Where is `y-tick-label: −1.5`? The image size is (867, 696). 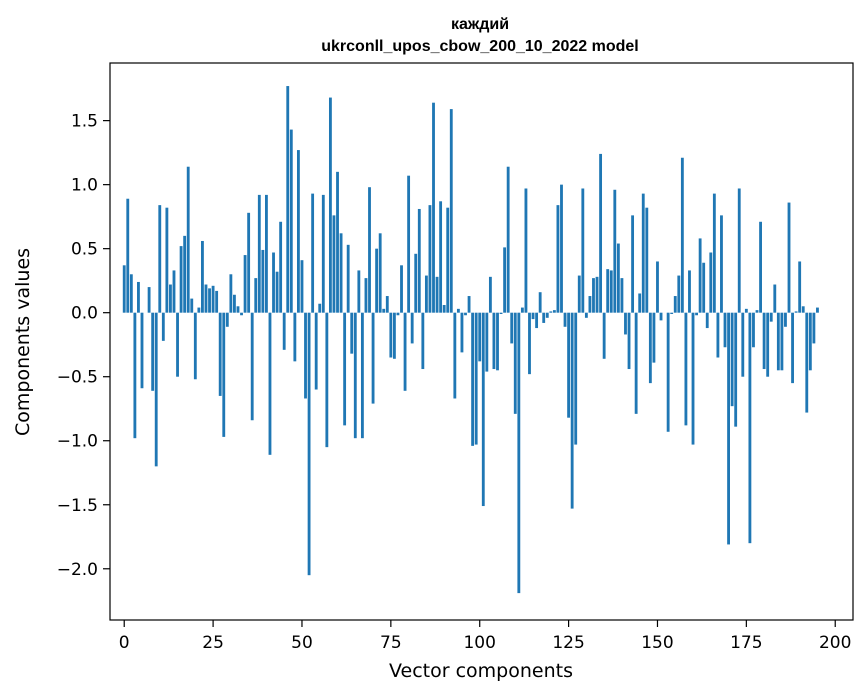 y-tick-label: −1.5 is located at coordinates (77, 506).